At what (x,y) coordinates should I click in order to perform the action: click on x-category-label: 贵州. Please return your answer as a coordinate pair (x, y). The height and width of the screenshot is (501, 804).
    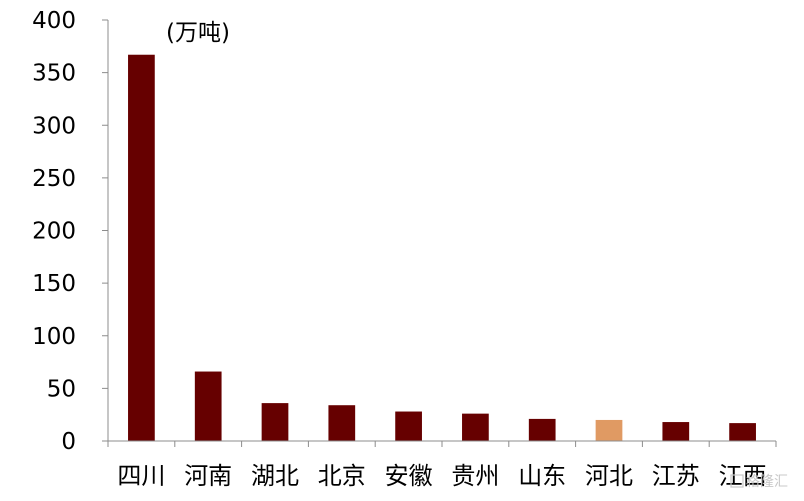
    Looking at the image, I should click on (475, 476).